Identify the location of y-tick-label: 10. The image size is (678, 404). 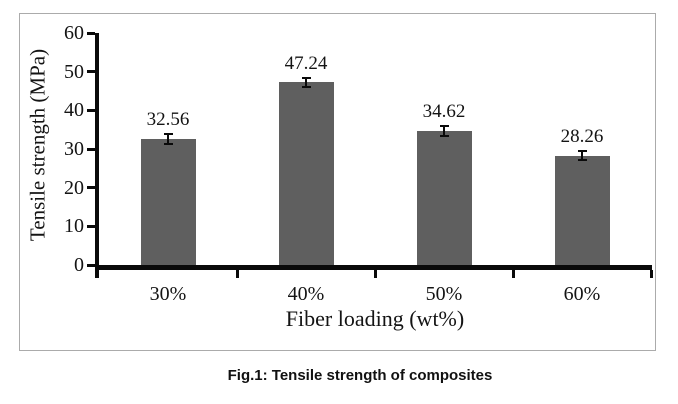
(74, 226).